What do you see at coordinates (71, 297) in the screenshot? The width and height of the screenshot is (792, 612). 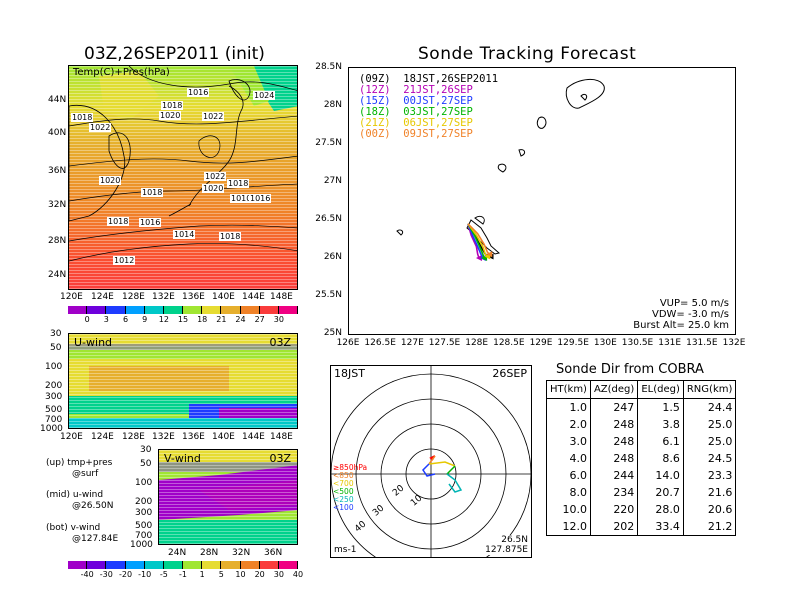 I see `map-x-tick: 120E` at bounding box center [71, 297].